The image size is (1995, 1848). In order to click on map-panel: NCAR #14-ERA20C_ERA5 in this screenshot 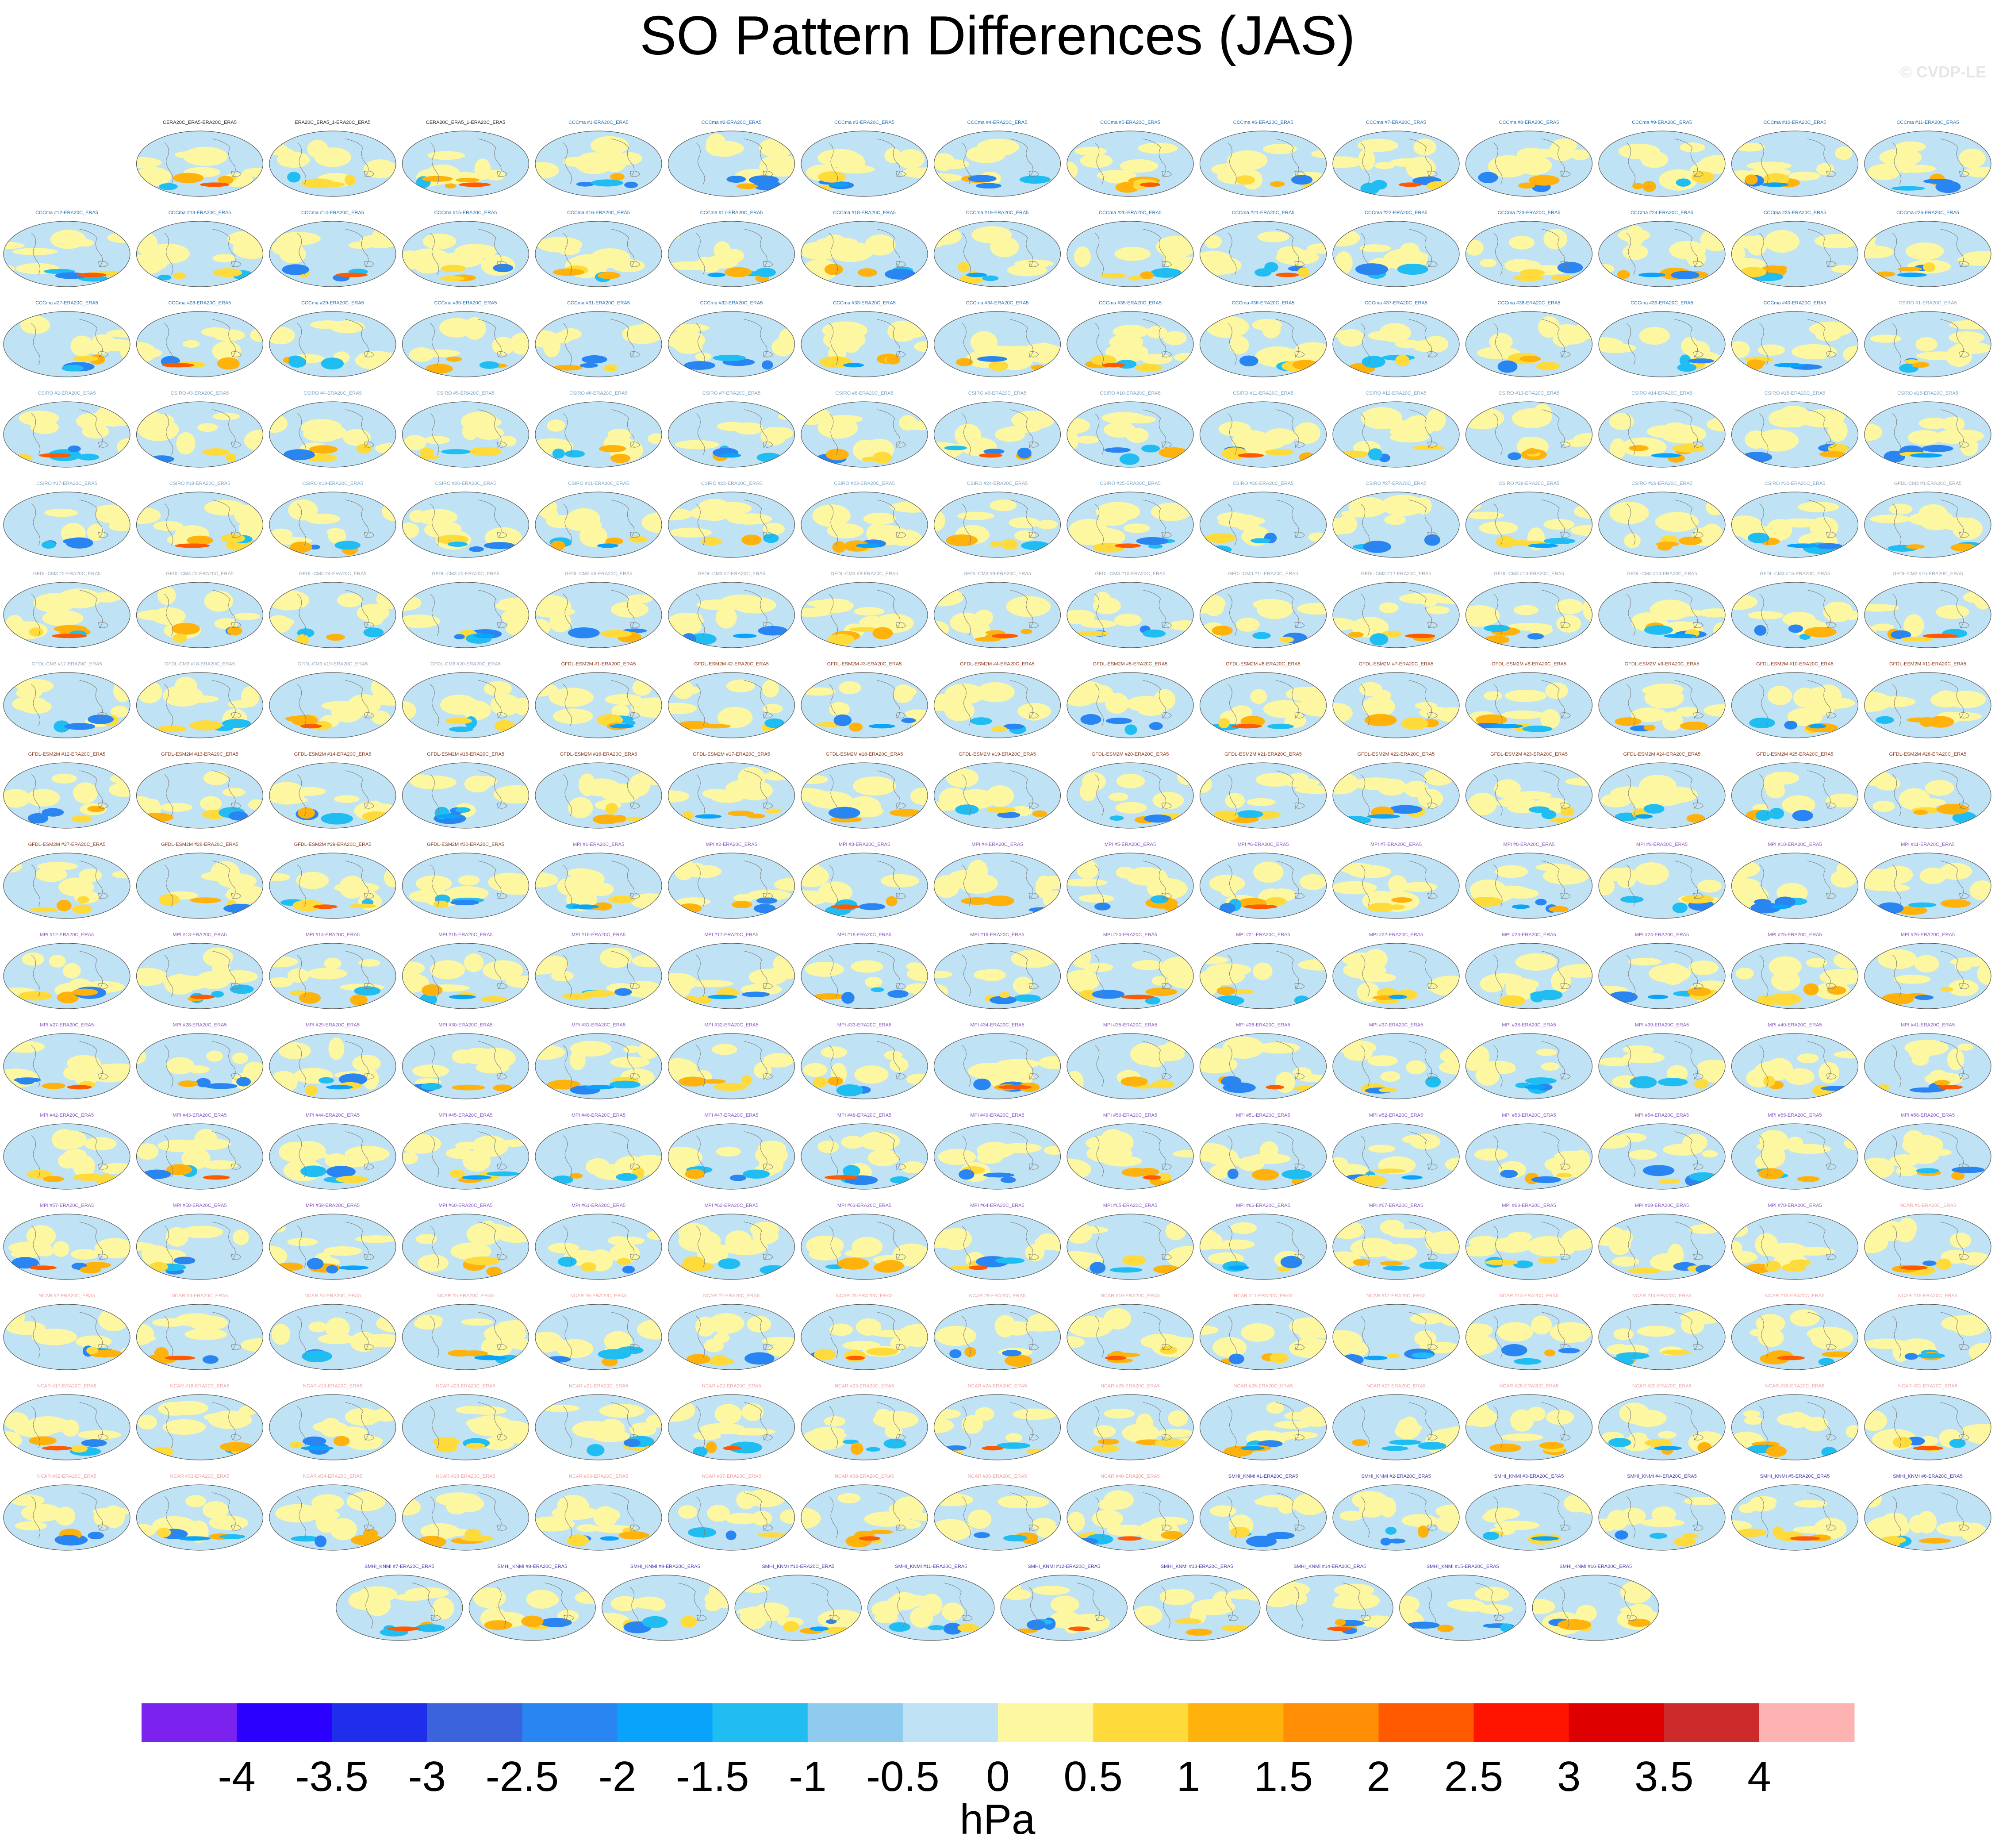, I will do `click(1662, 1332)`.